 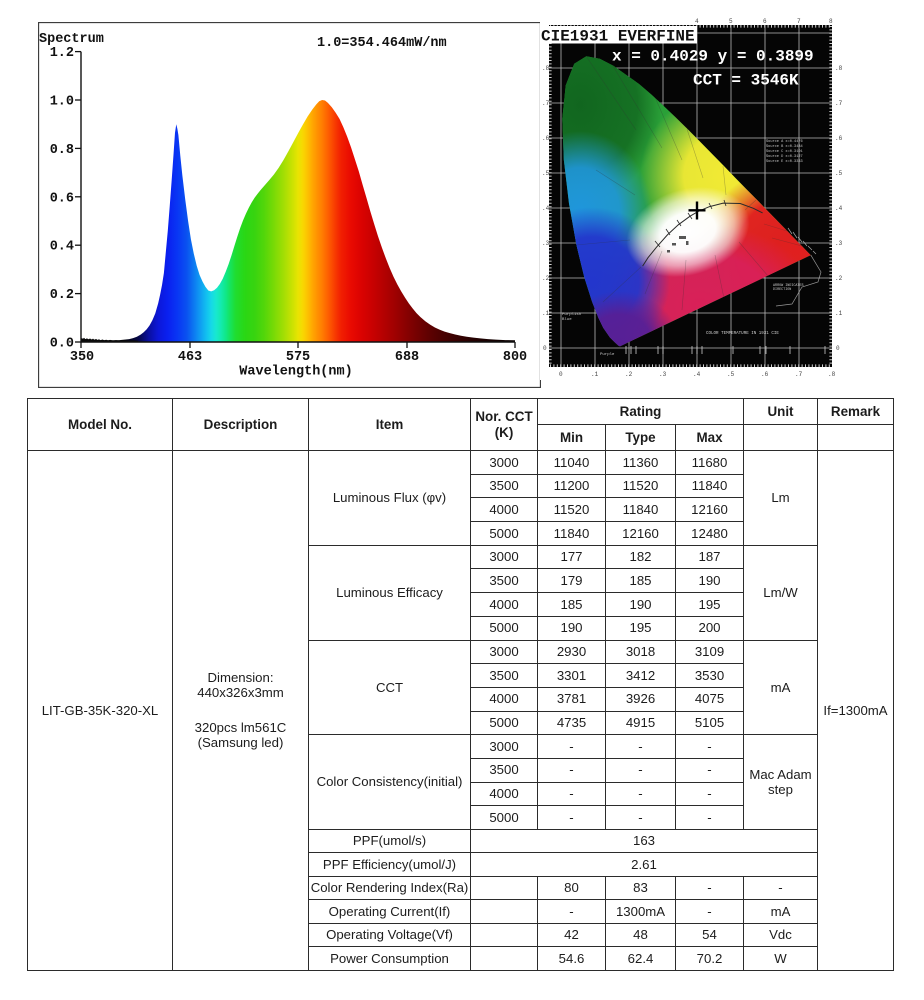 What do you see at coordinates (697, 21) in the screenshot?
I see `svg-text: 4` at bounding box center [697, 21].